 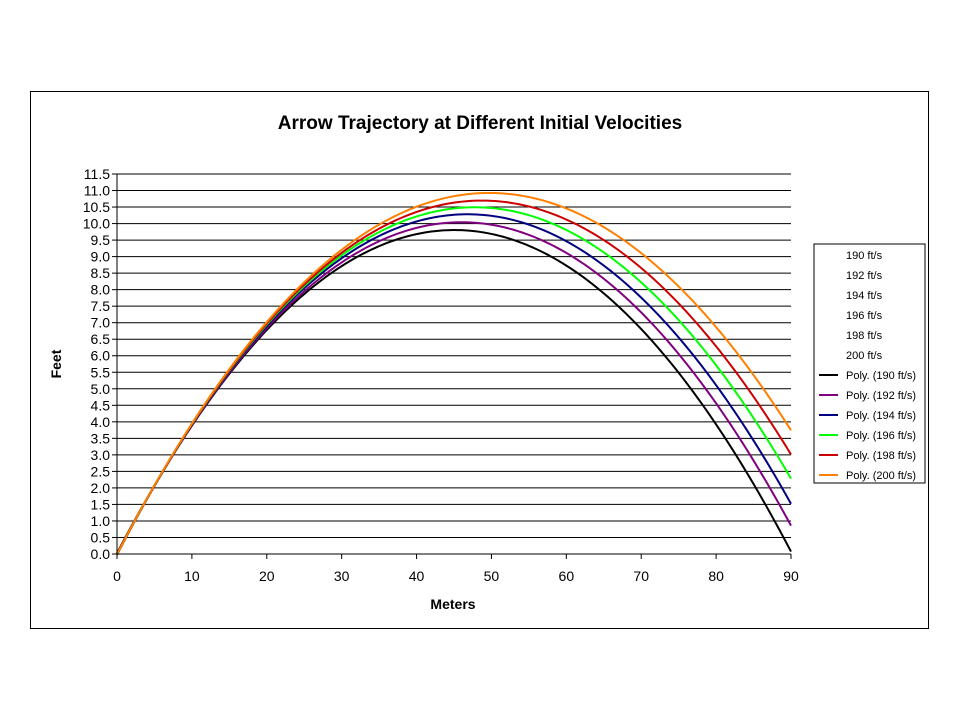 What do you see at coordinates (492, 576) in the screenshot?
I see `x-tick-label: 50` at bounding box center [492, 576].